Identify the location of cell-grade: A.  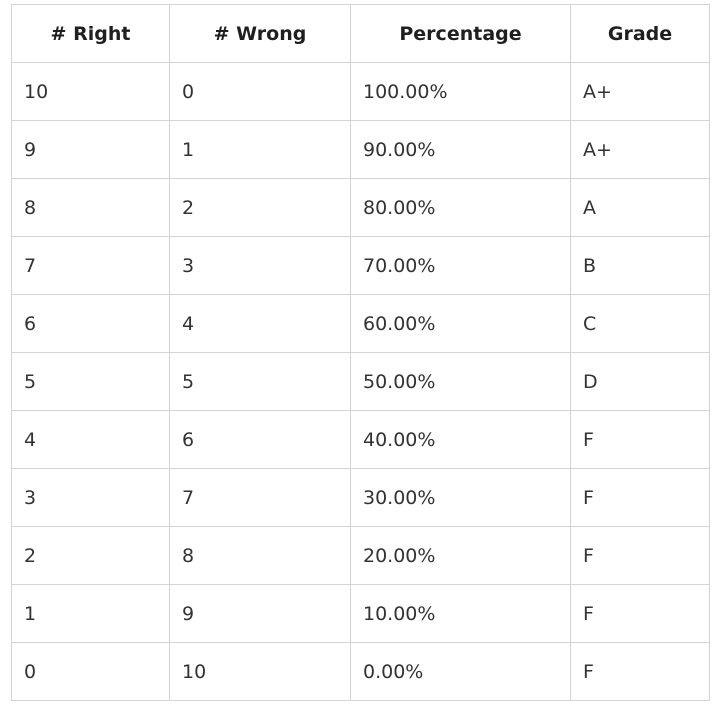
(640, 207).